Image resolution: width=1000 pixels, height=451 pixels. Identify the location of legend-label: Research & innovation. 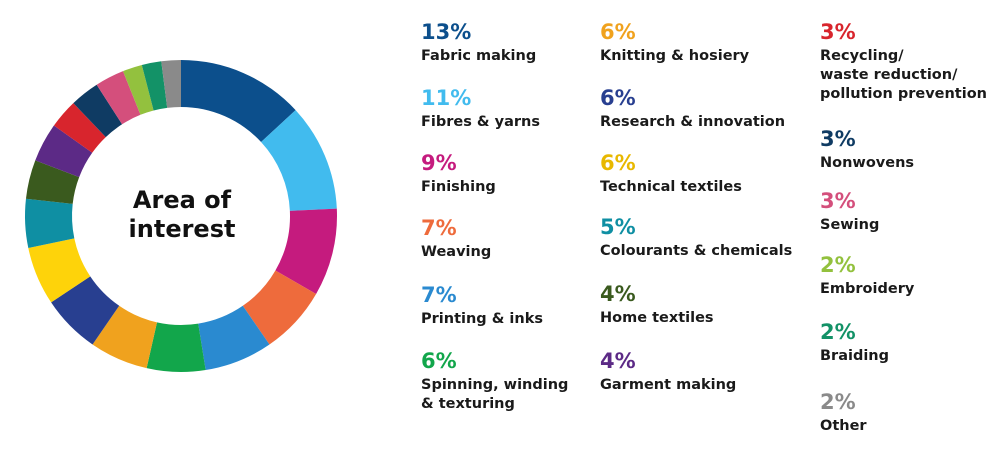
(693, 122).